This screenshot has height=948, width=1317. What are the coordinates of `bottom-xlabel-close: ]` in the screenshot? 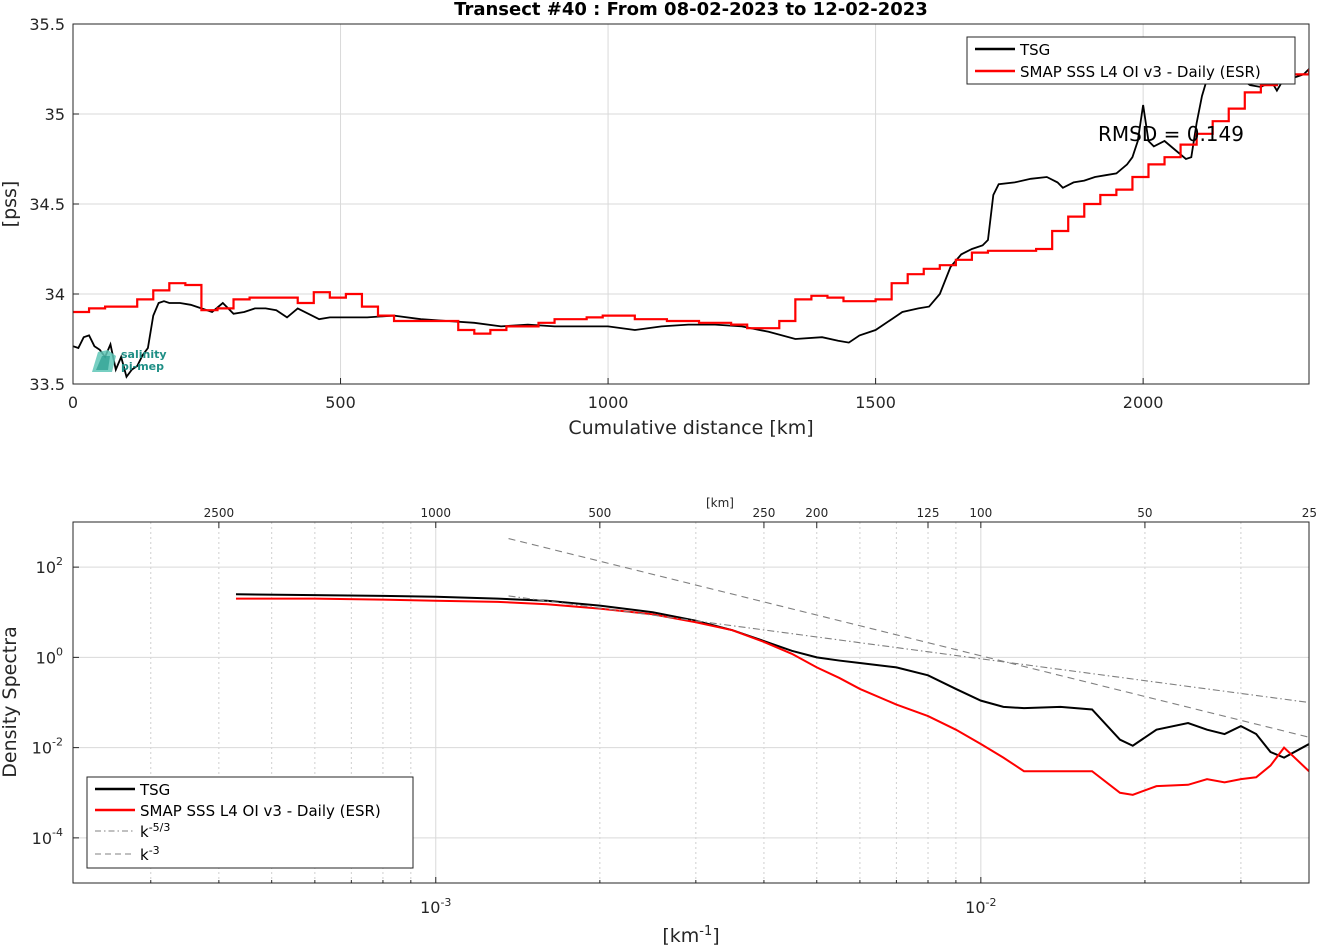 It's located at (715, 936).